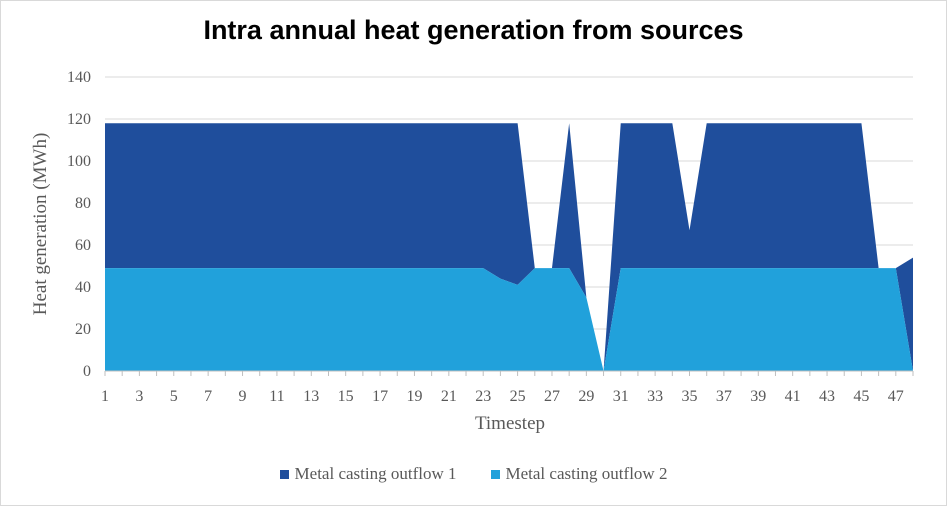 The width and height of the screenshot is (947, 506). Describe the element at coordinates (83, 287) in the screenshot. I see `y-tick-label-40: 40` at that location.